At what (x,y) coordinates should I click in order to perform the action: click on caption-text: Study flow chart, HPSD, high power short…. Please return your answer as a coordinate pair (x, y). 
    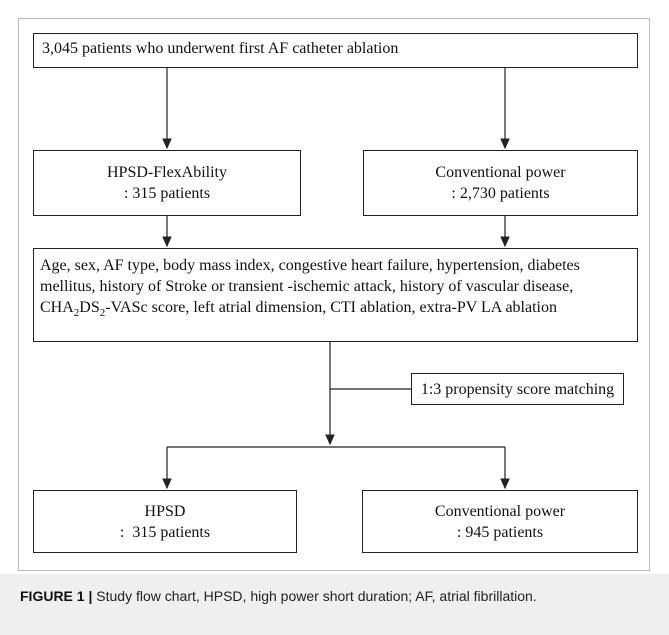
    Looking at the image, I should click on (314, 596).